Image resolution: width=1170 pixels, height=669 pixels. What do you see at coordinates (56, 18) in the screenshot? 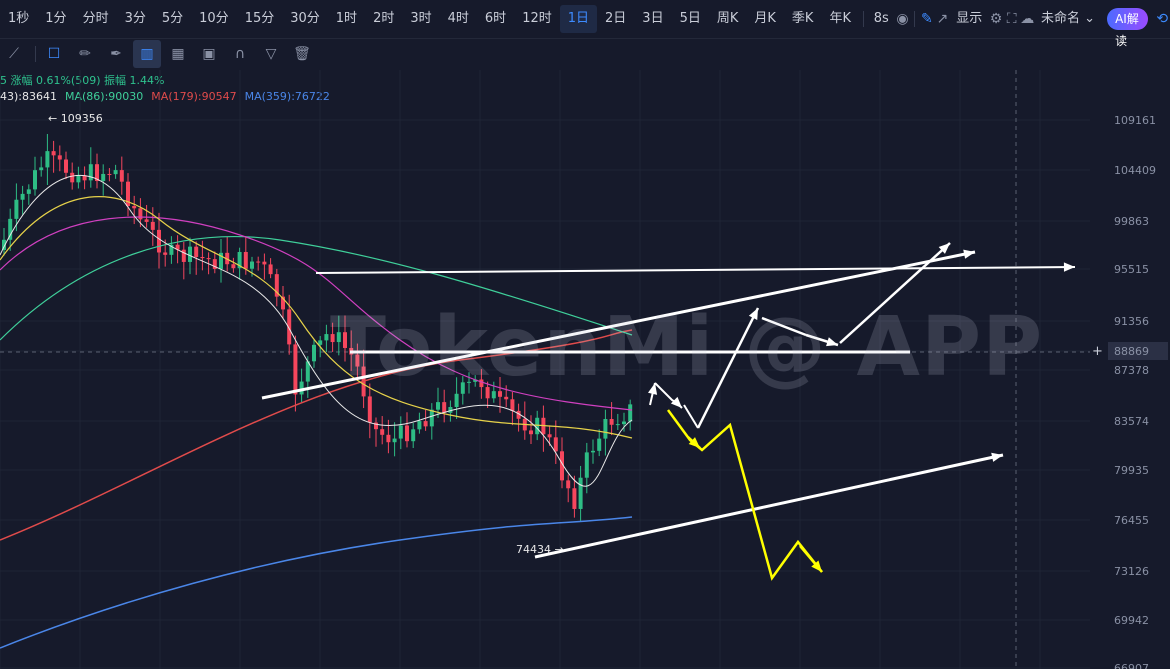
I see `tab-timeframe-1: 1分` at bounding box center [56, 18].